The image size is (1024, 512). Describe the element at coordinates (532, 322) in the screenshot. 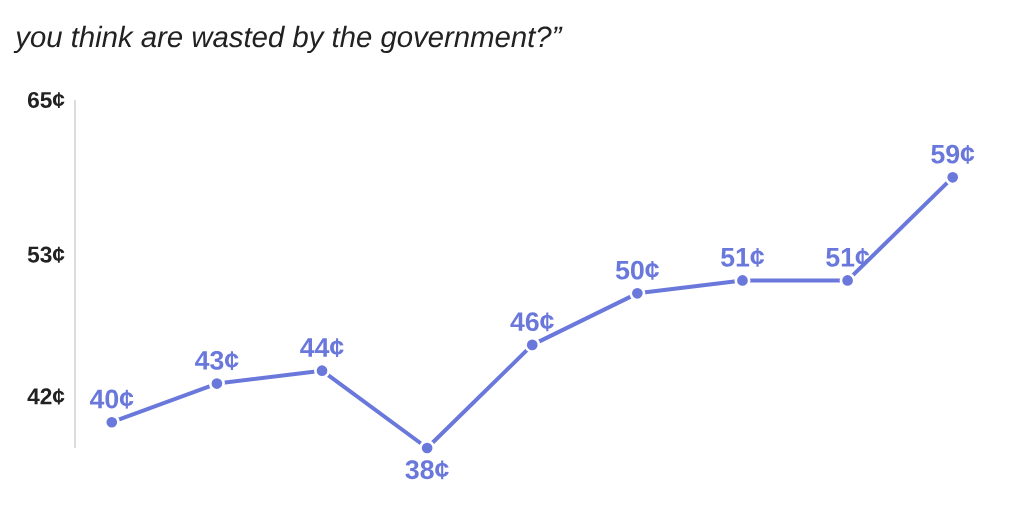

I see `data-label: 46¢` at that location.